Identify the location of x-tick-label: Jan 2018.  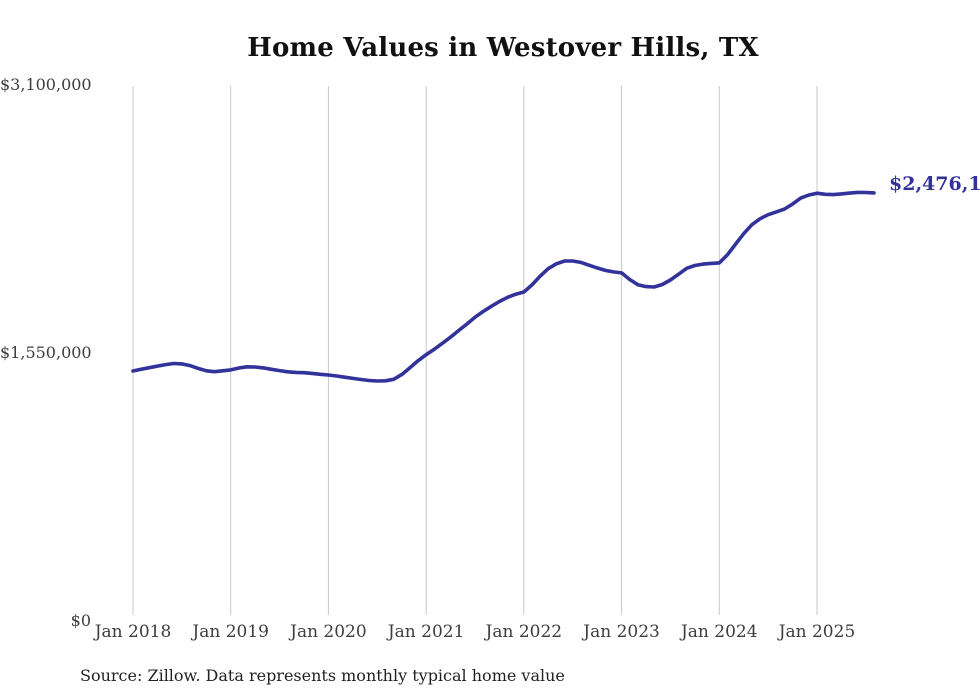
(133, 632).